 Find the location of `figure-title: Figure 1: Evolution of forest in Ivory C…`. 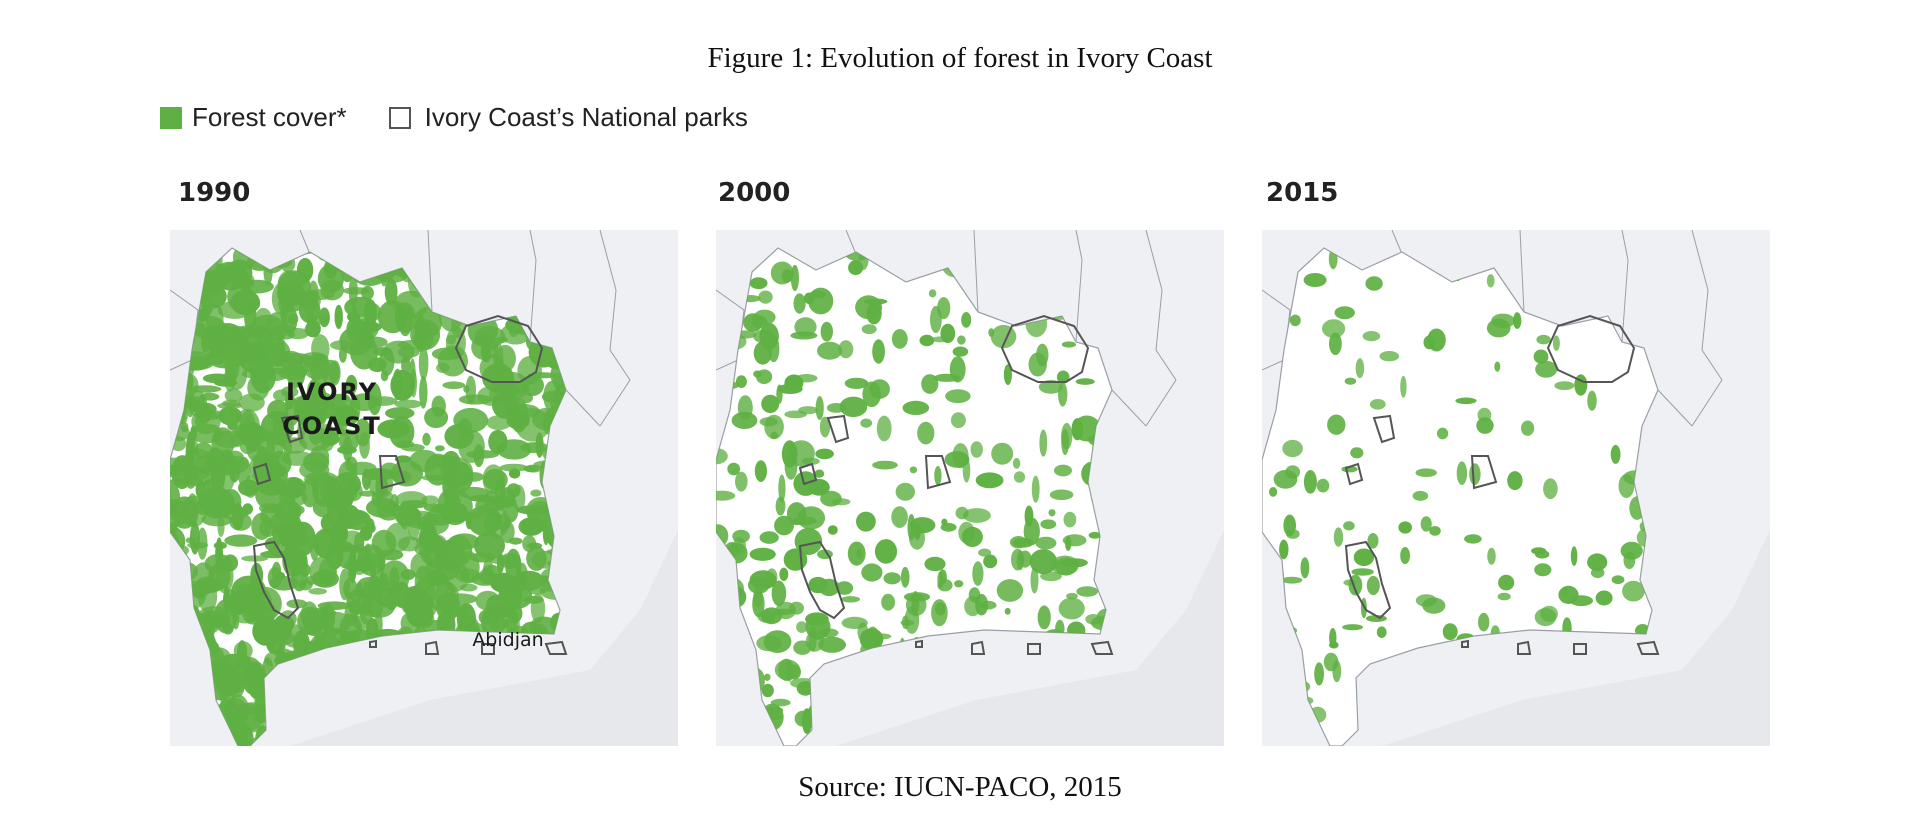

figure-title: Figure 1: Evolution of forest in Ivory C… is located at coordinates (960, 58).